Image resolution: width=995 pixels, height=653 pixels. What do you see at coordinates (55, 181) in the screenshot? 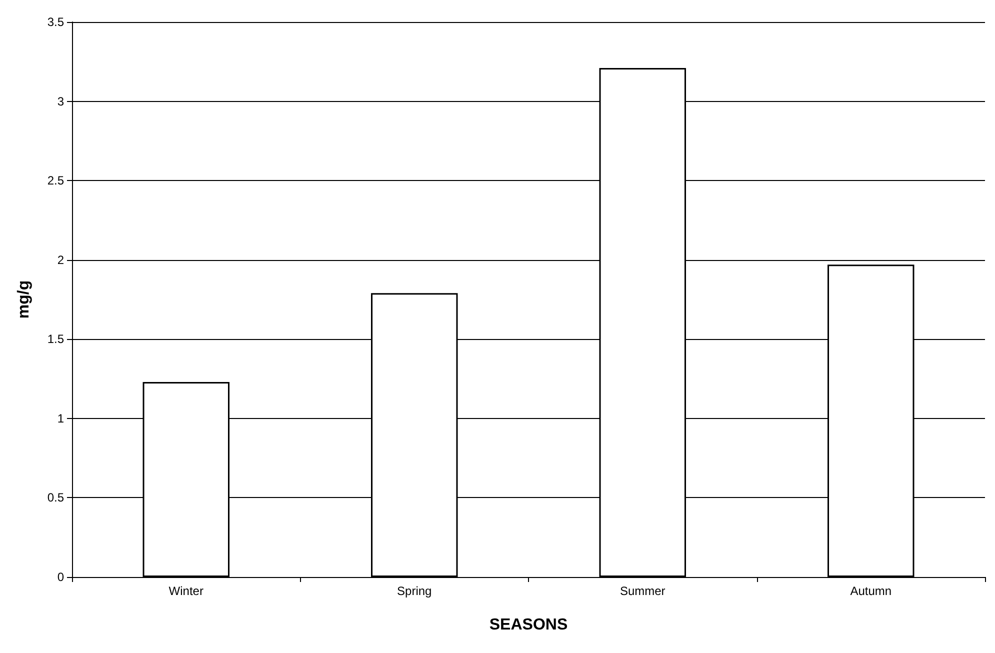
I see `y-tick-label: 2.5` at bounding box center [55, 181].